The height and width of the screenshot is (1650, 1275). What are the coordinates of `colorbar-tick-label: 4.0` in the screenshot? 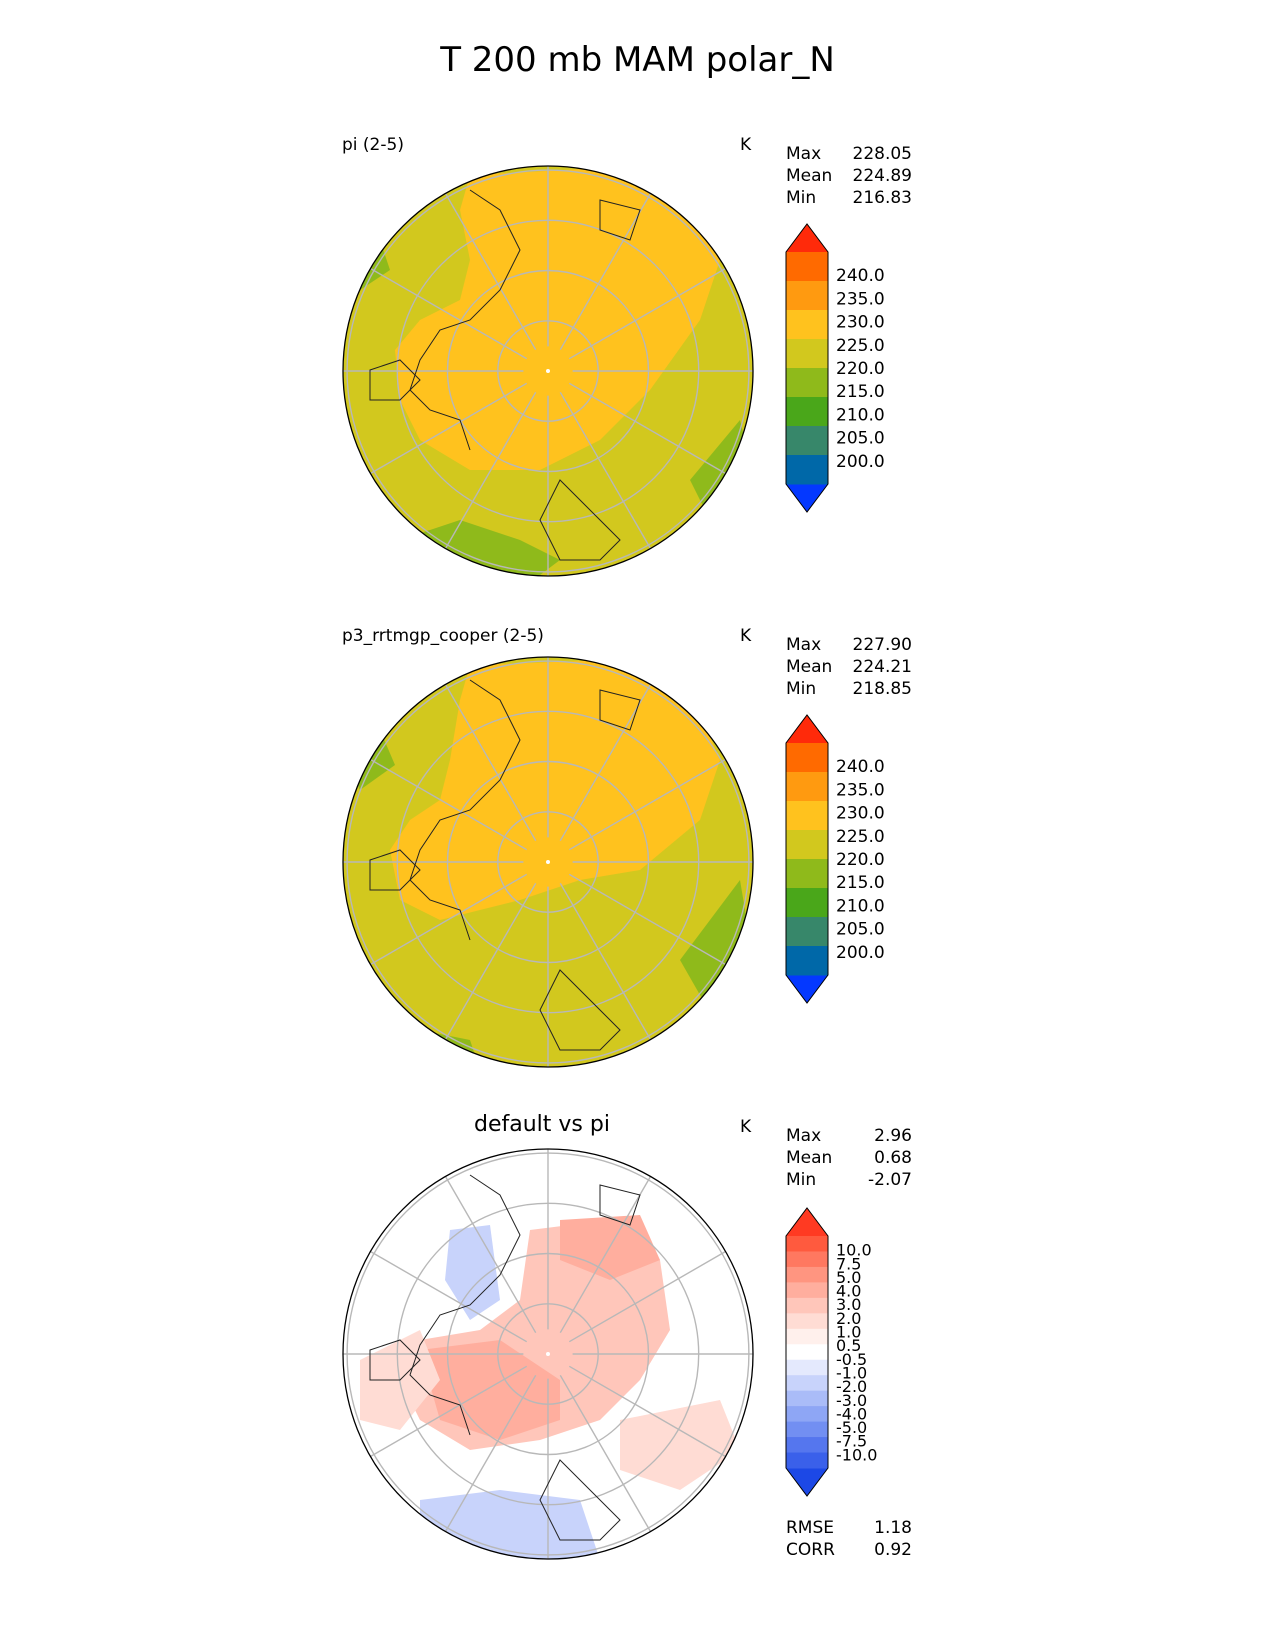 It's located at (848, 1291).